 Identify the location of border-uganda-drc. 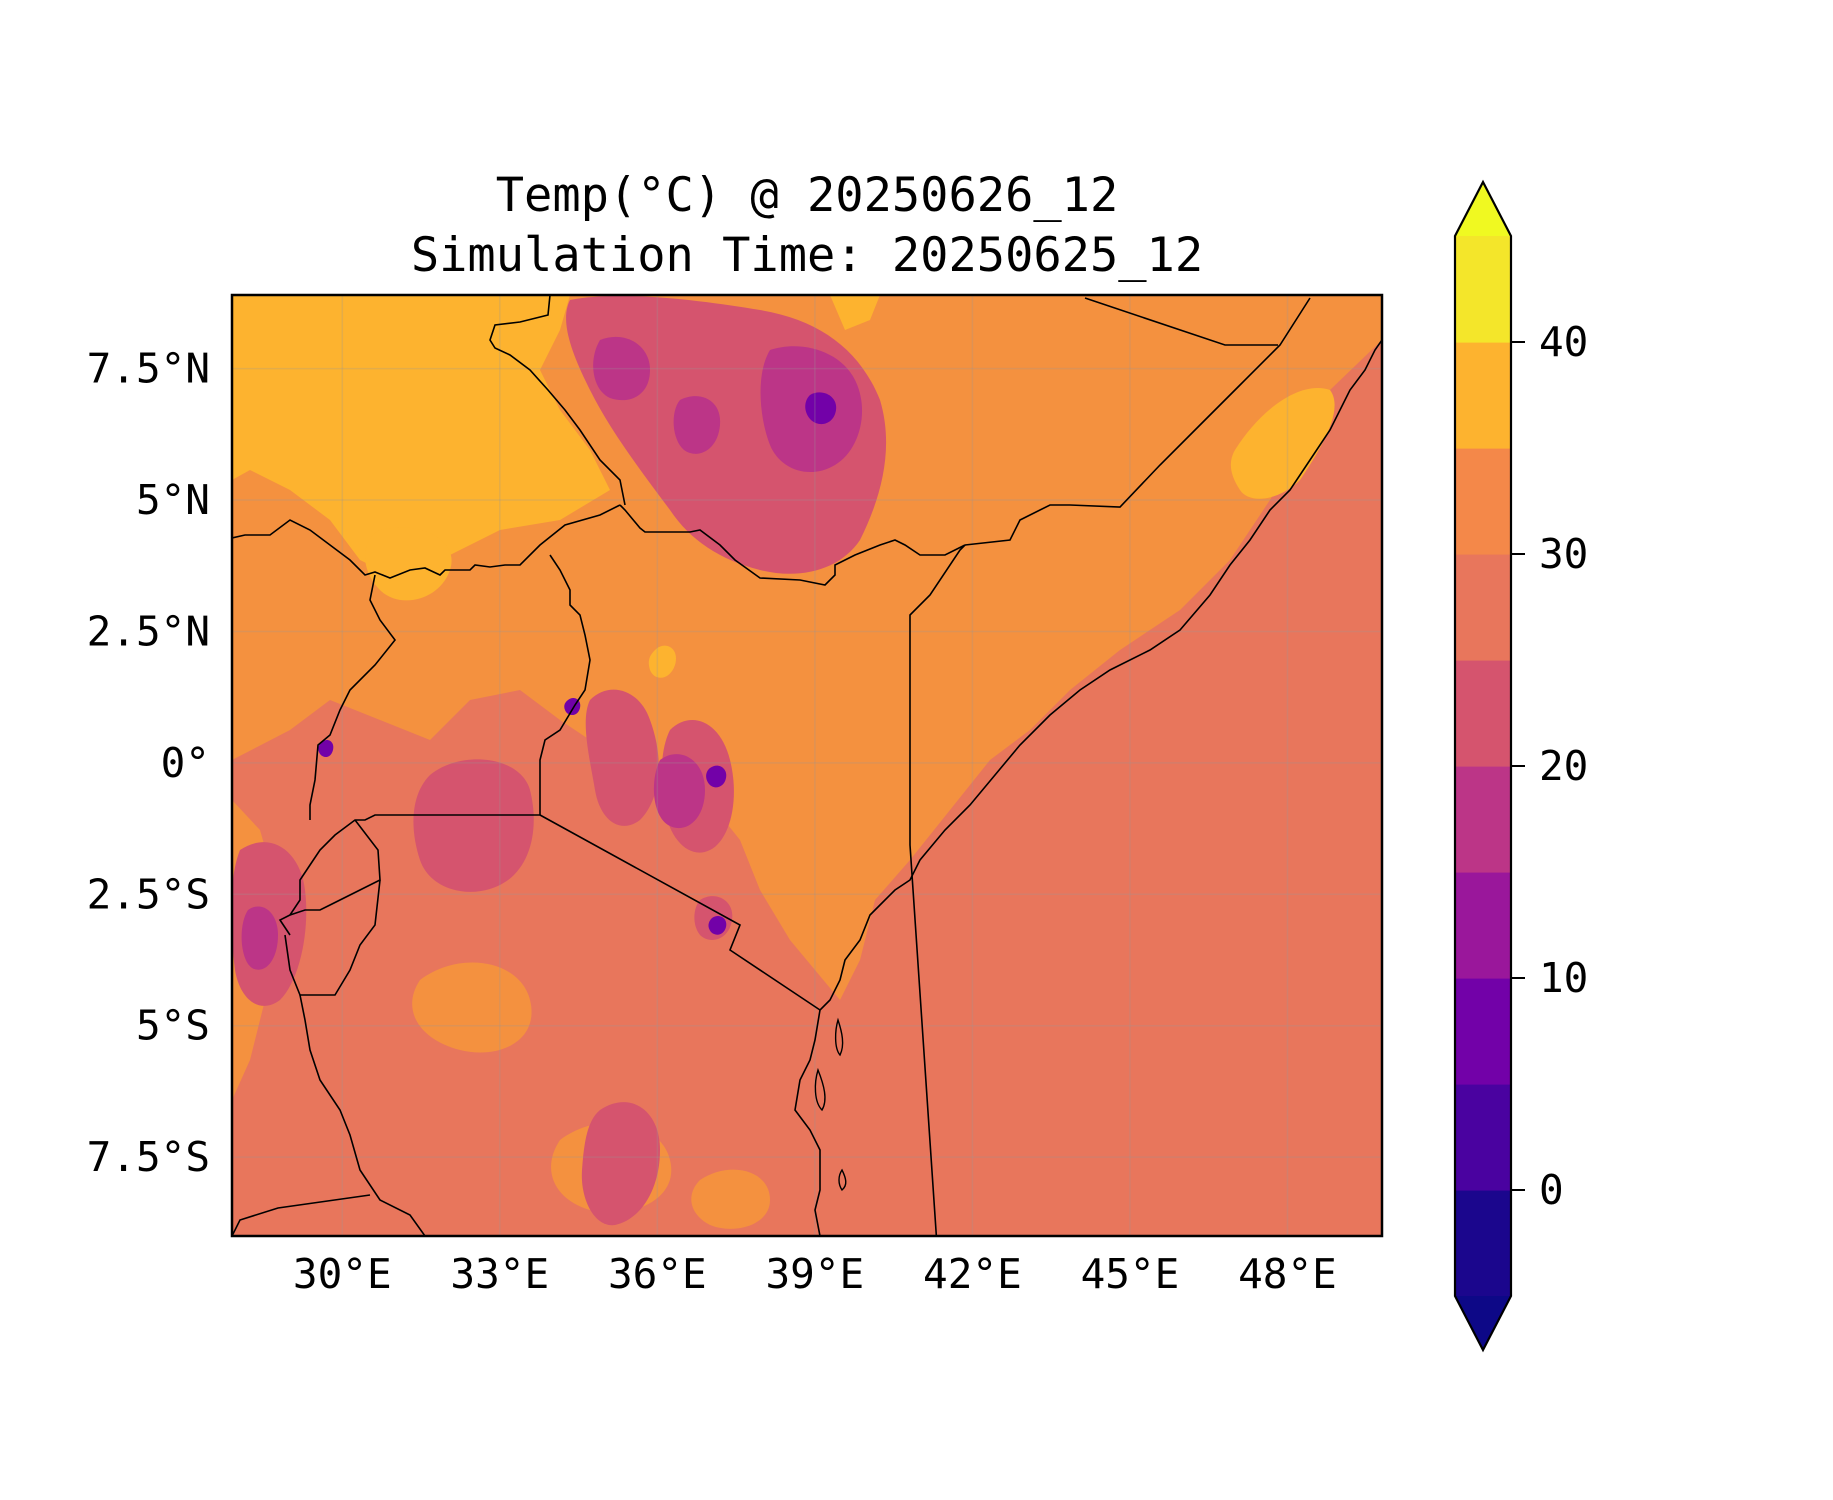
(353, 697).